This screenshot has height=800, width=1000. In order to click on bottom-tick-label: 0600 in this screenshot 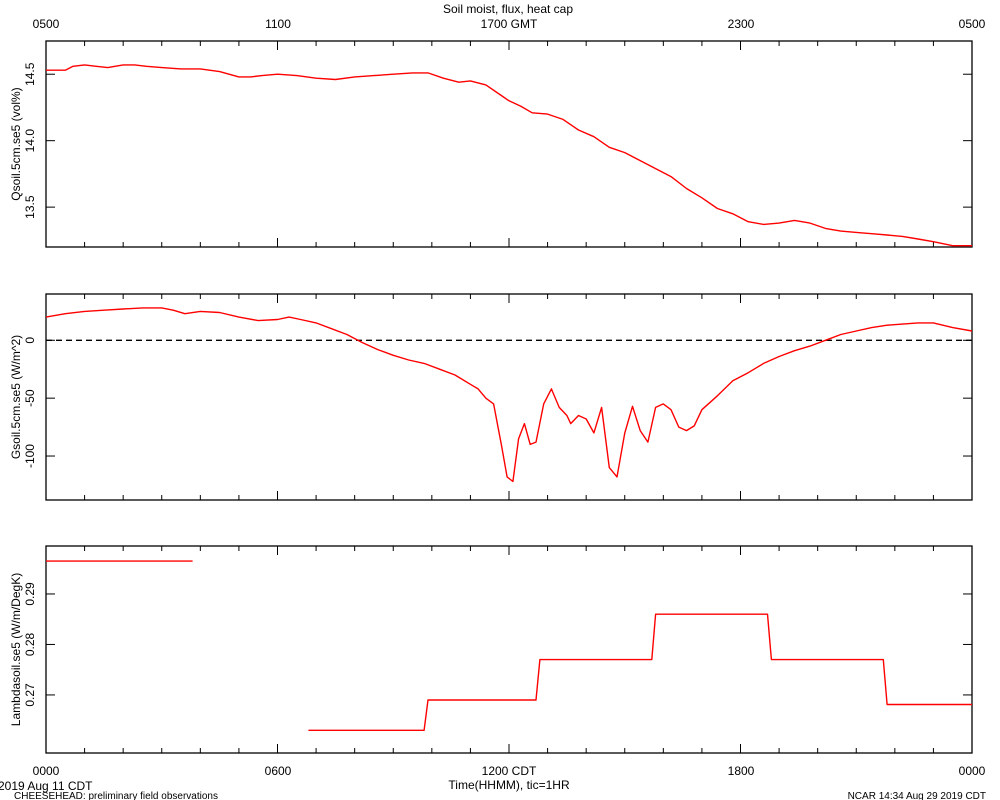, I will do `click(278, 771)`.